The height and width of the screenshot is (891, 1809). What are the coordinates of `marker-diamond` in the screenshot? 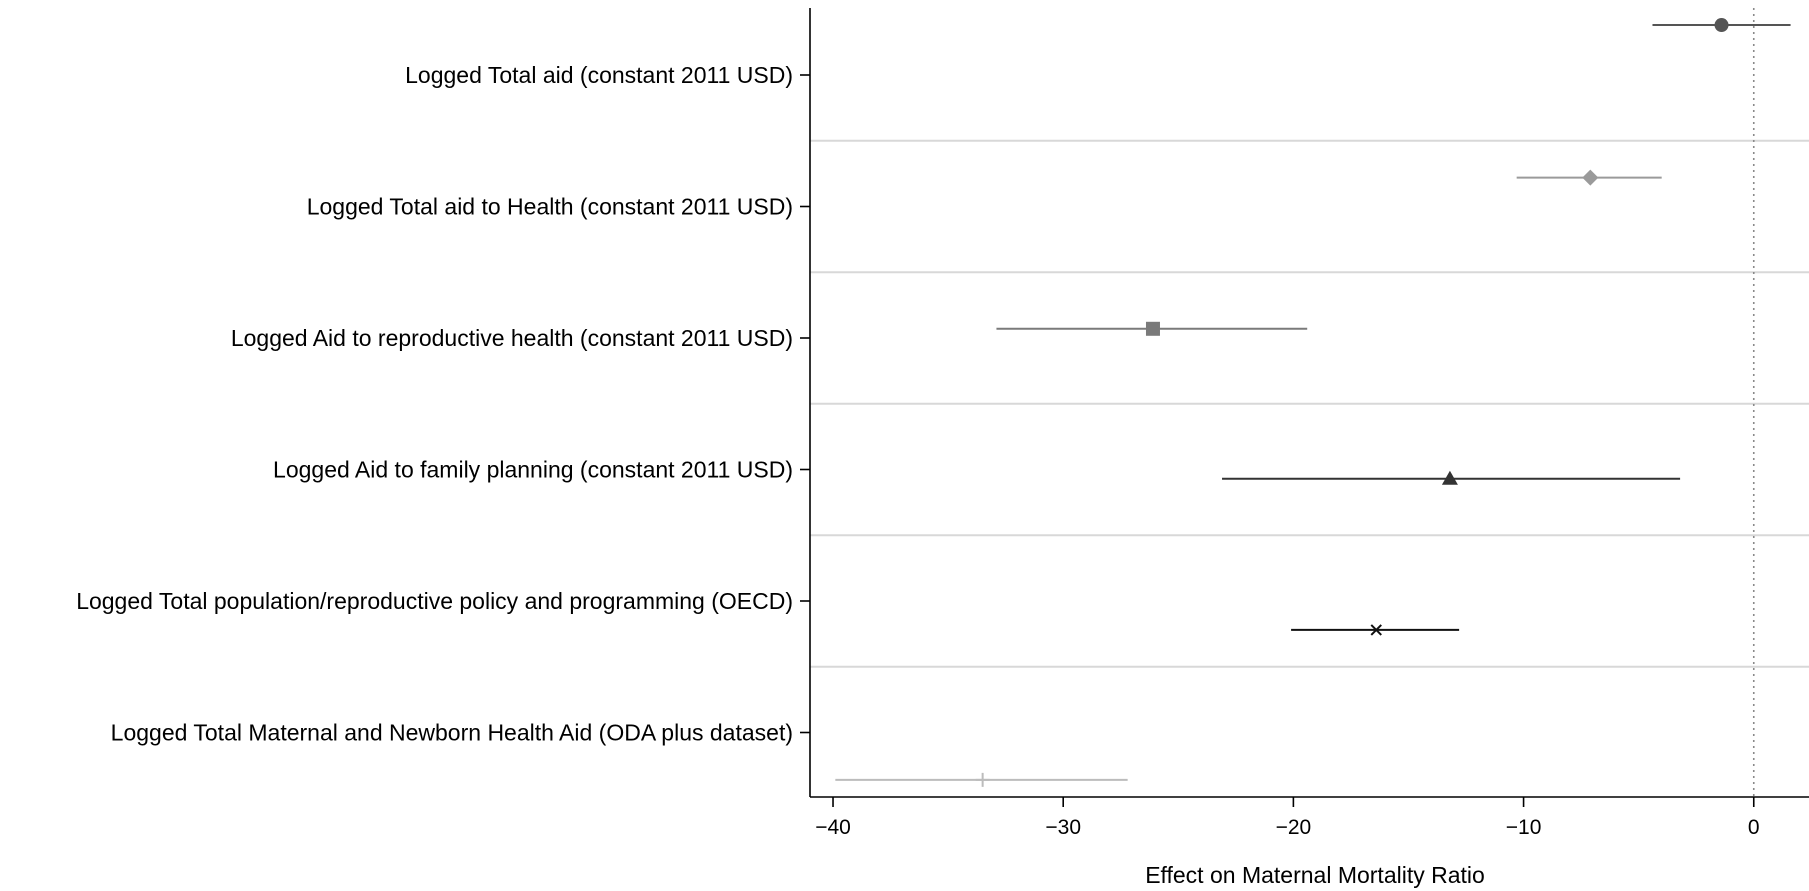 It's located at (1590, 177).